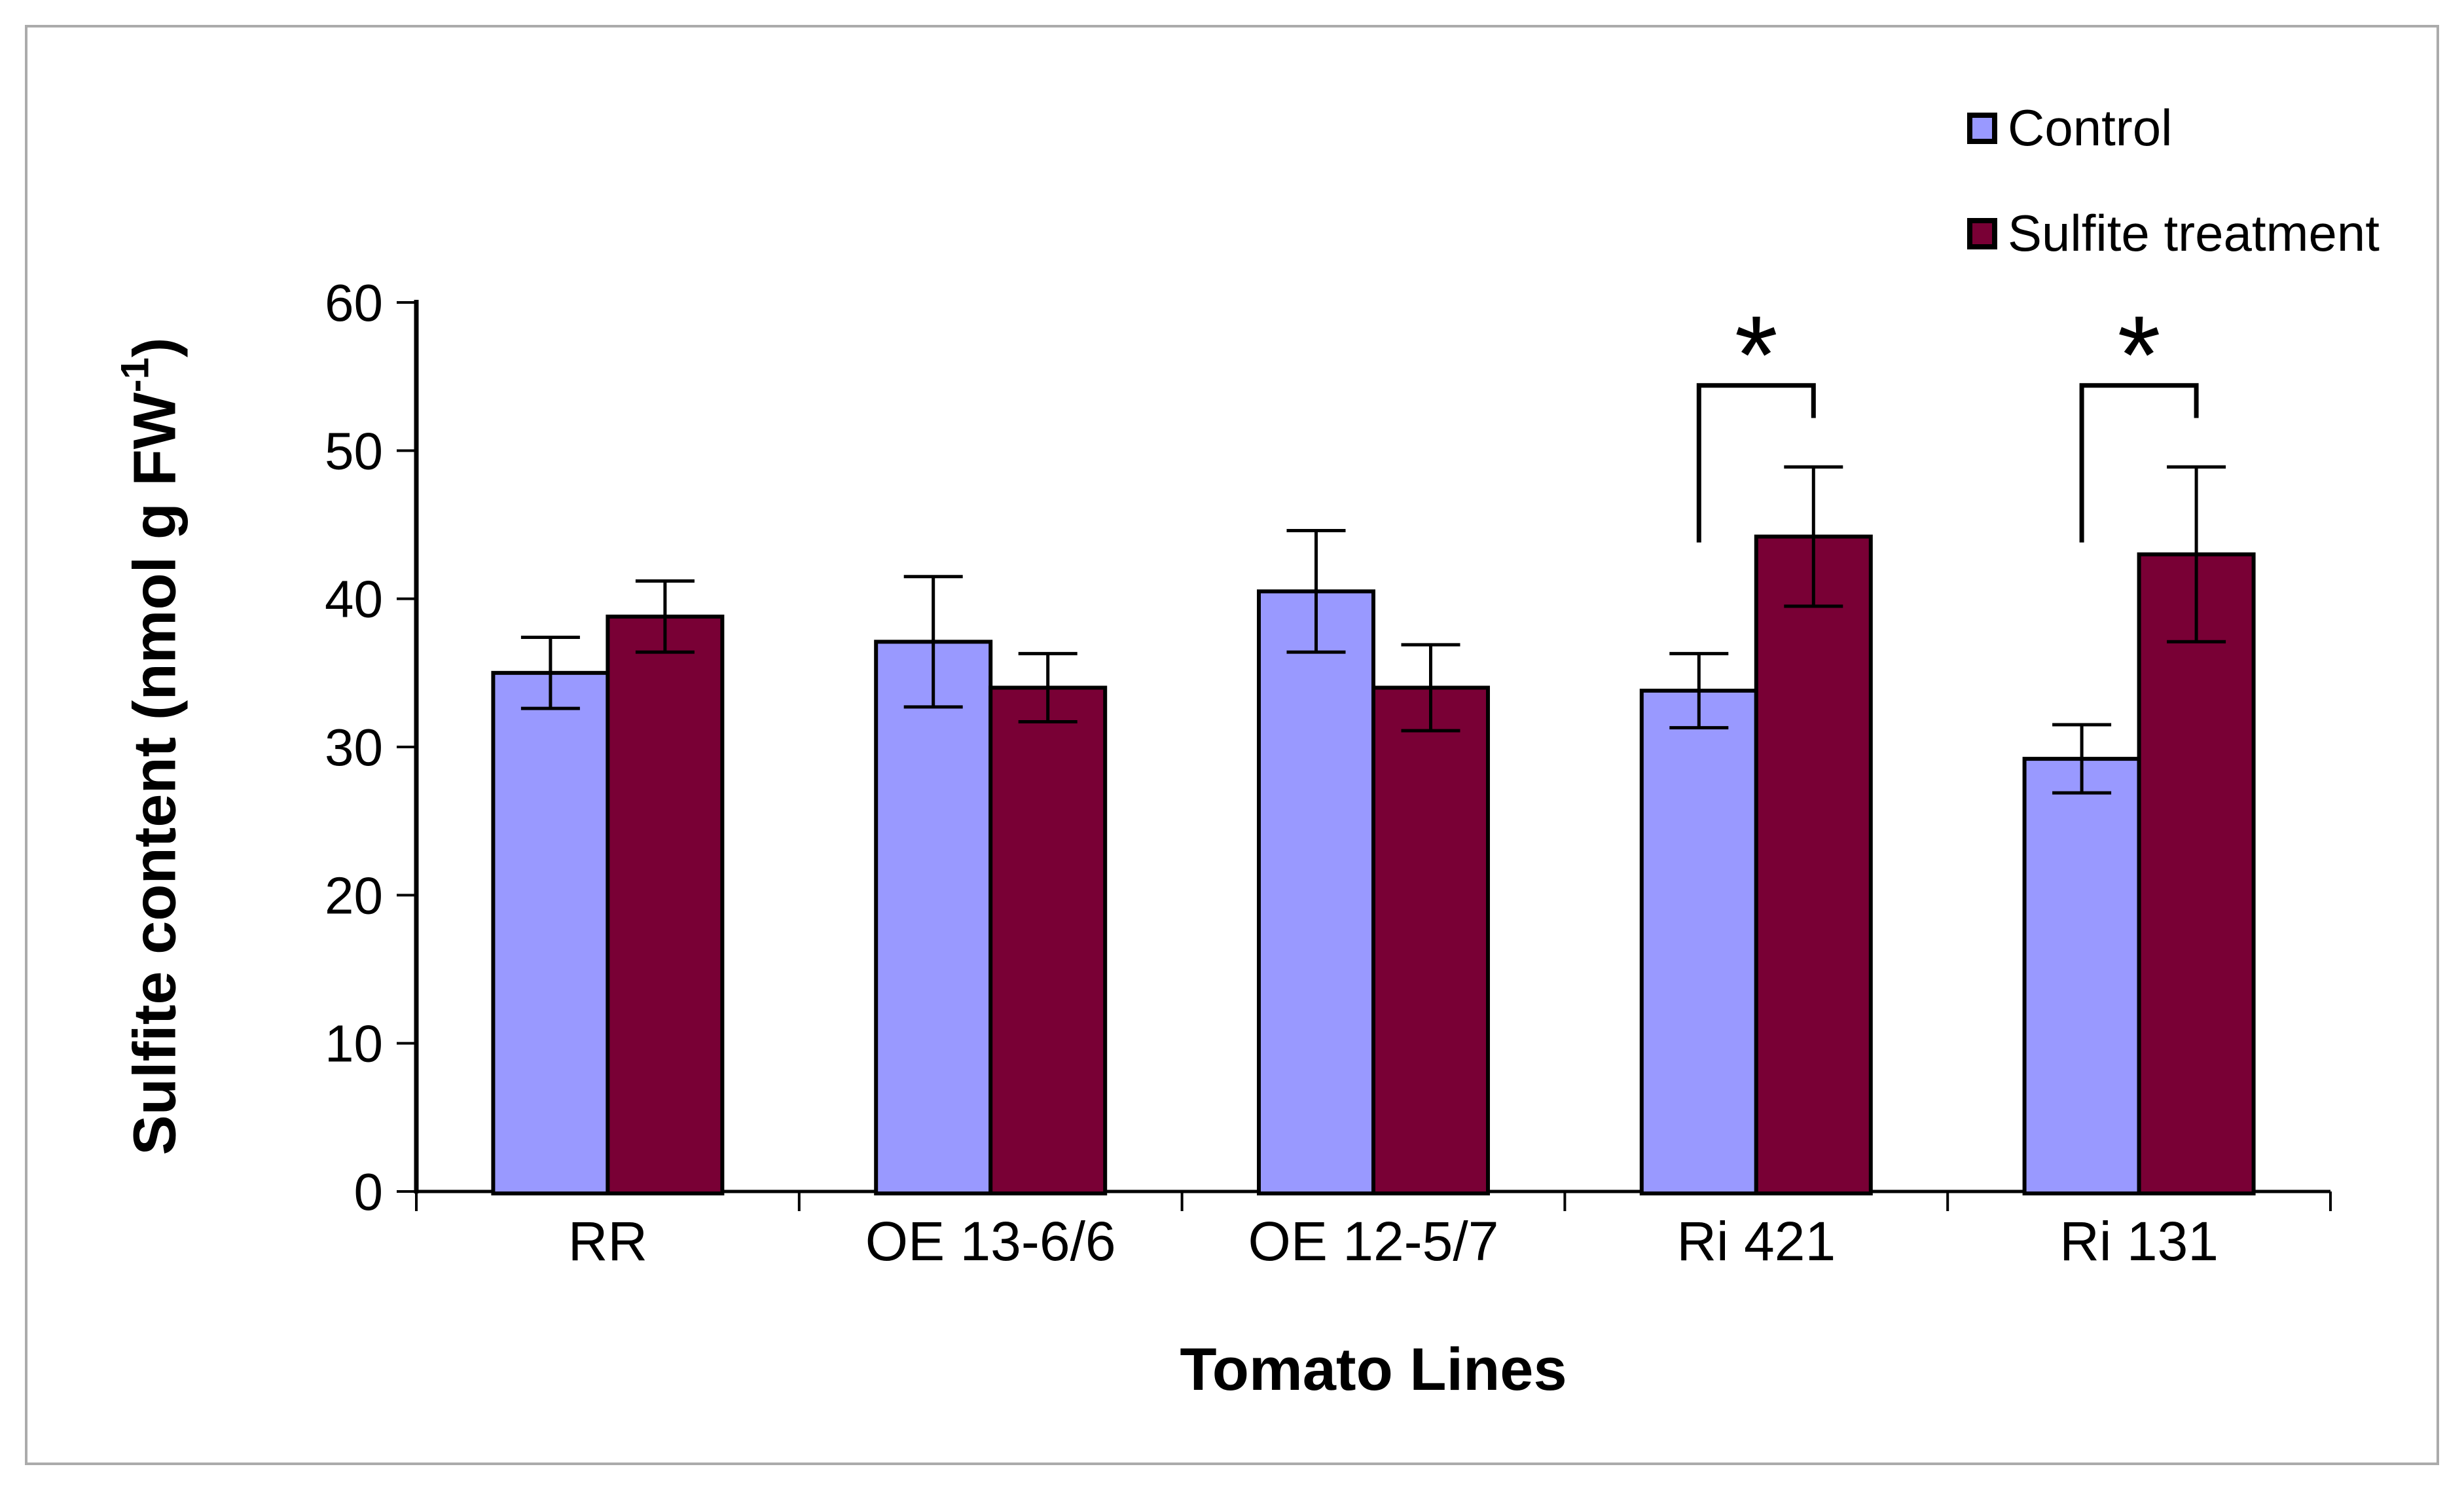  Describe the element at coordinates (2194, 233) in the screenshot. I see `legend-label-sulfite-treatment: Sulfite treatment` at that location.